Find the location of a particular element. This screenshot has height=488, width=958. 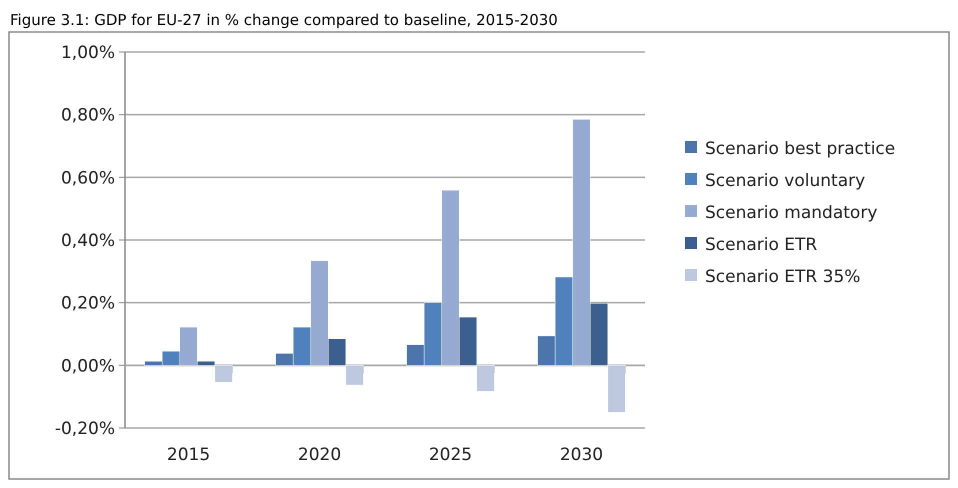

legend-label: Scenario best practice is located at coordinates (800, 148).